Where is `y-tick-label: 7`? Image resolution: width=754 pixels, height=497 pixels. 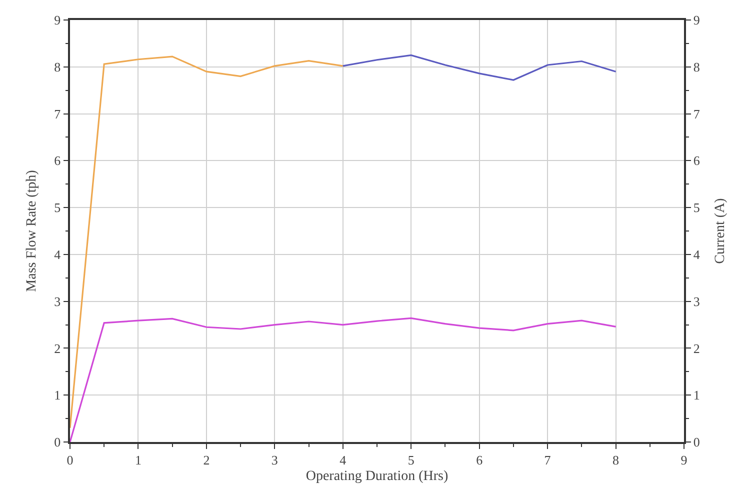
y-tick-label: 7 is located at coordinates (58, 114).